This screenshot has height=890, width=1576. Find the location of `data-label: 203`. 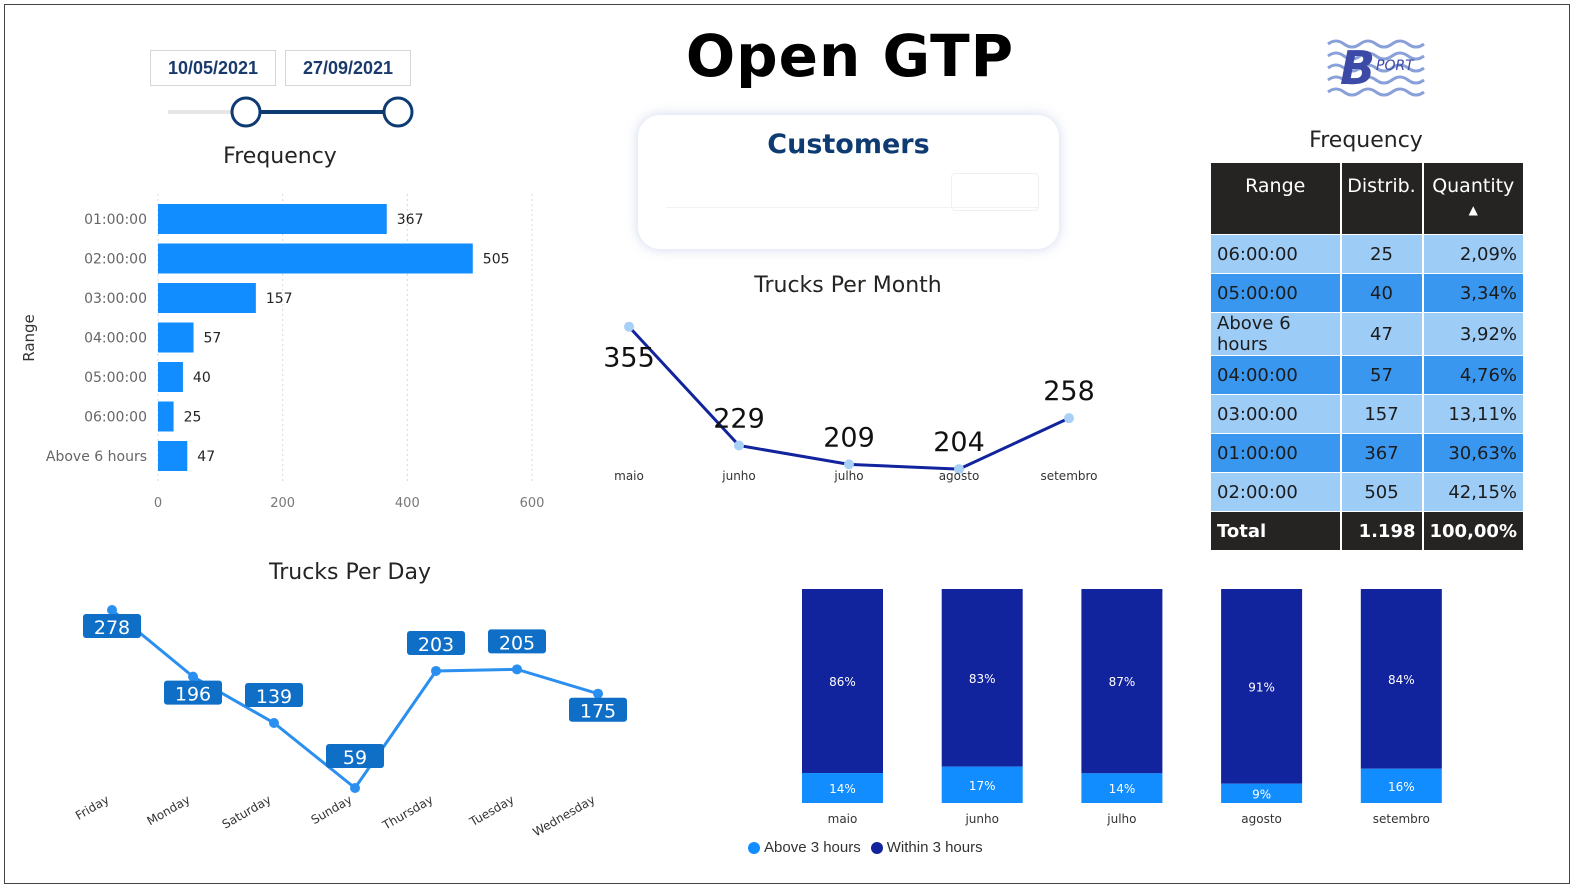

data-label: 203 is located at coordinates (436, 645).